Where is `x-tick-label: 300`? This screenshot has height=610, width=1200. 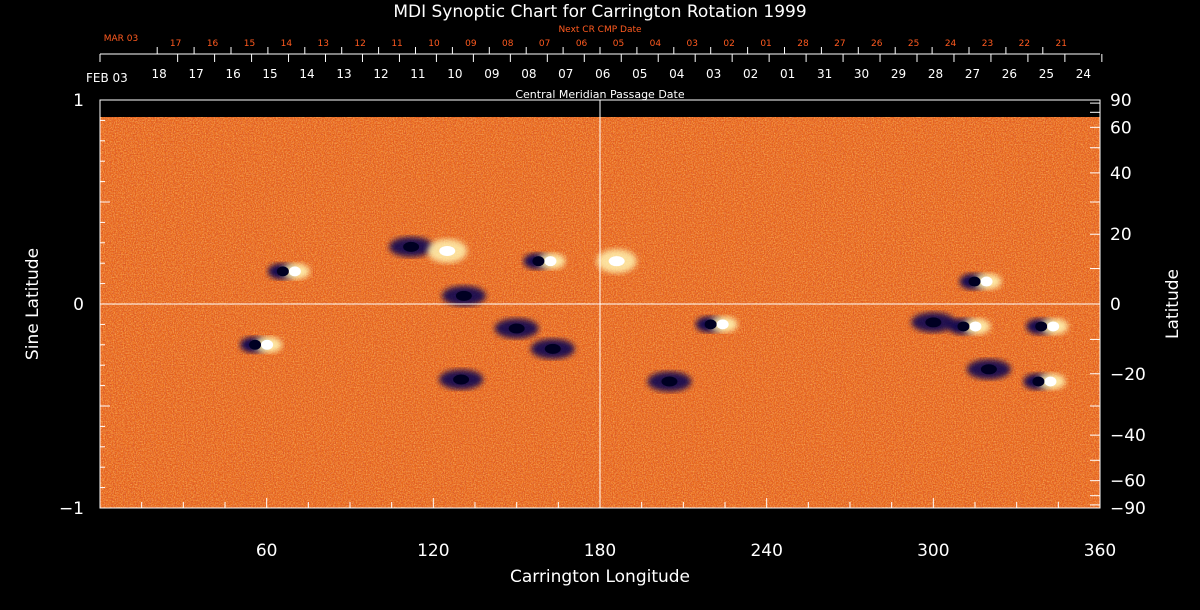 x-tick-label: 300 is located at coordinates (933, 551).